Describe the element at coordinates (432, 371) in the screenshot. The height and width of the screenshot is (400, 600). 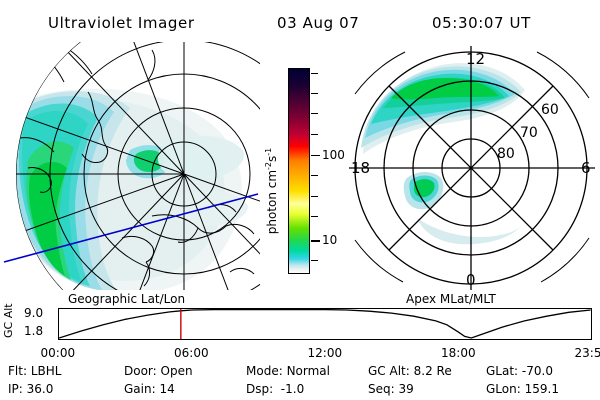
I see `status-gcalt-value: 8.2 Re` at that location.